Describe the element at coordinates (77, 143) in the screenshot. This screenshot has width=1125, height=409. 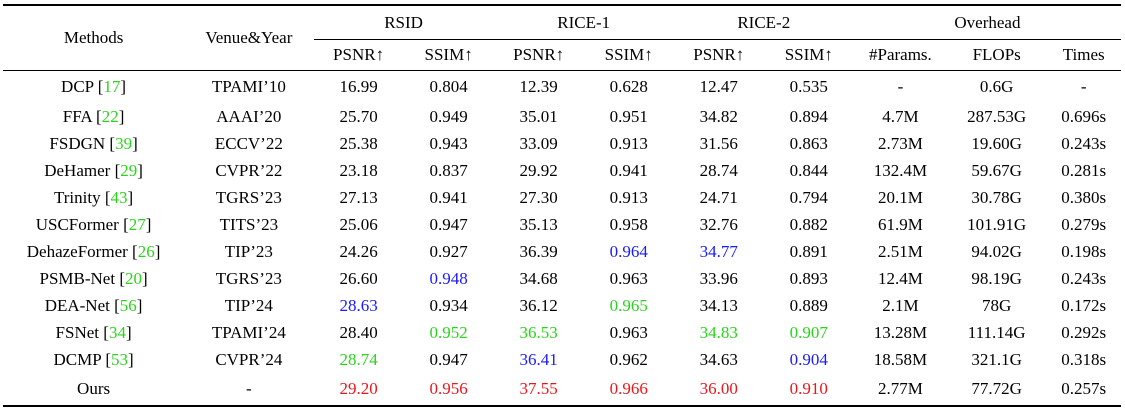
I see `method-name: FSDGN` at that location.